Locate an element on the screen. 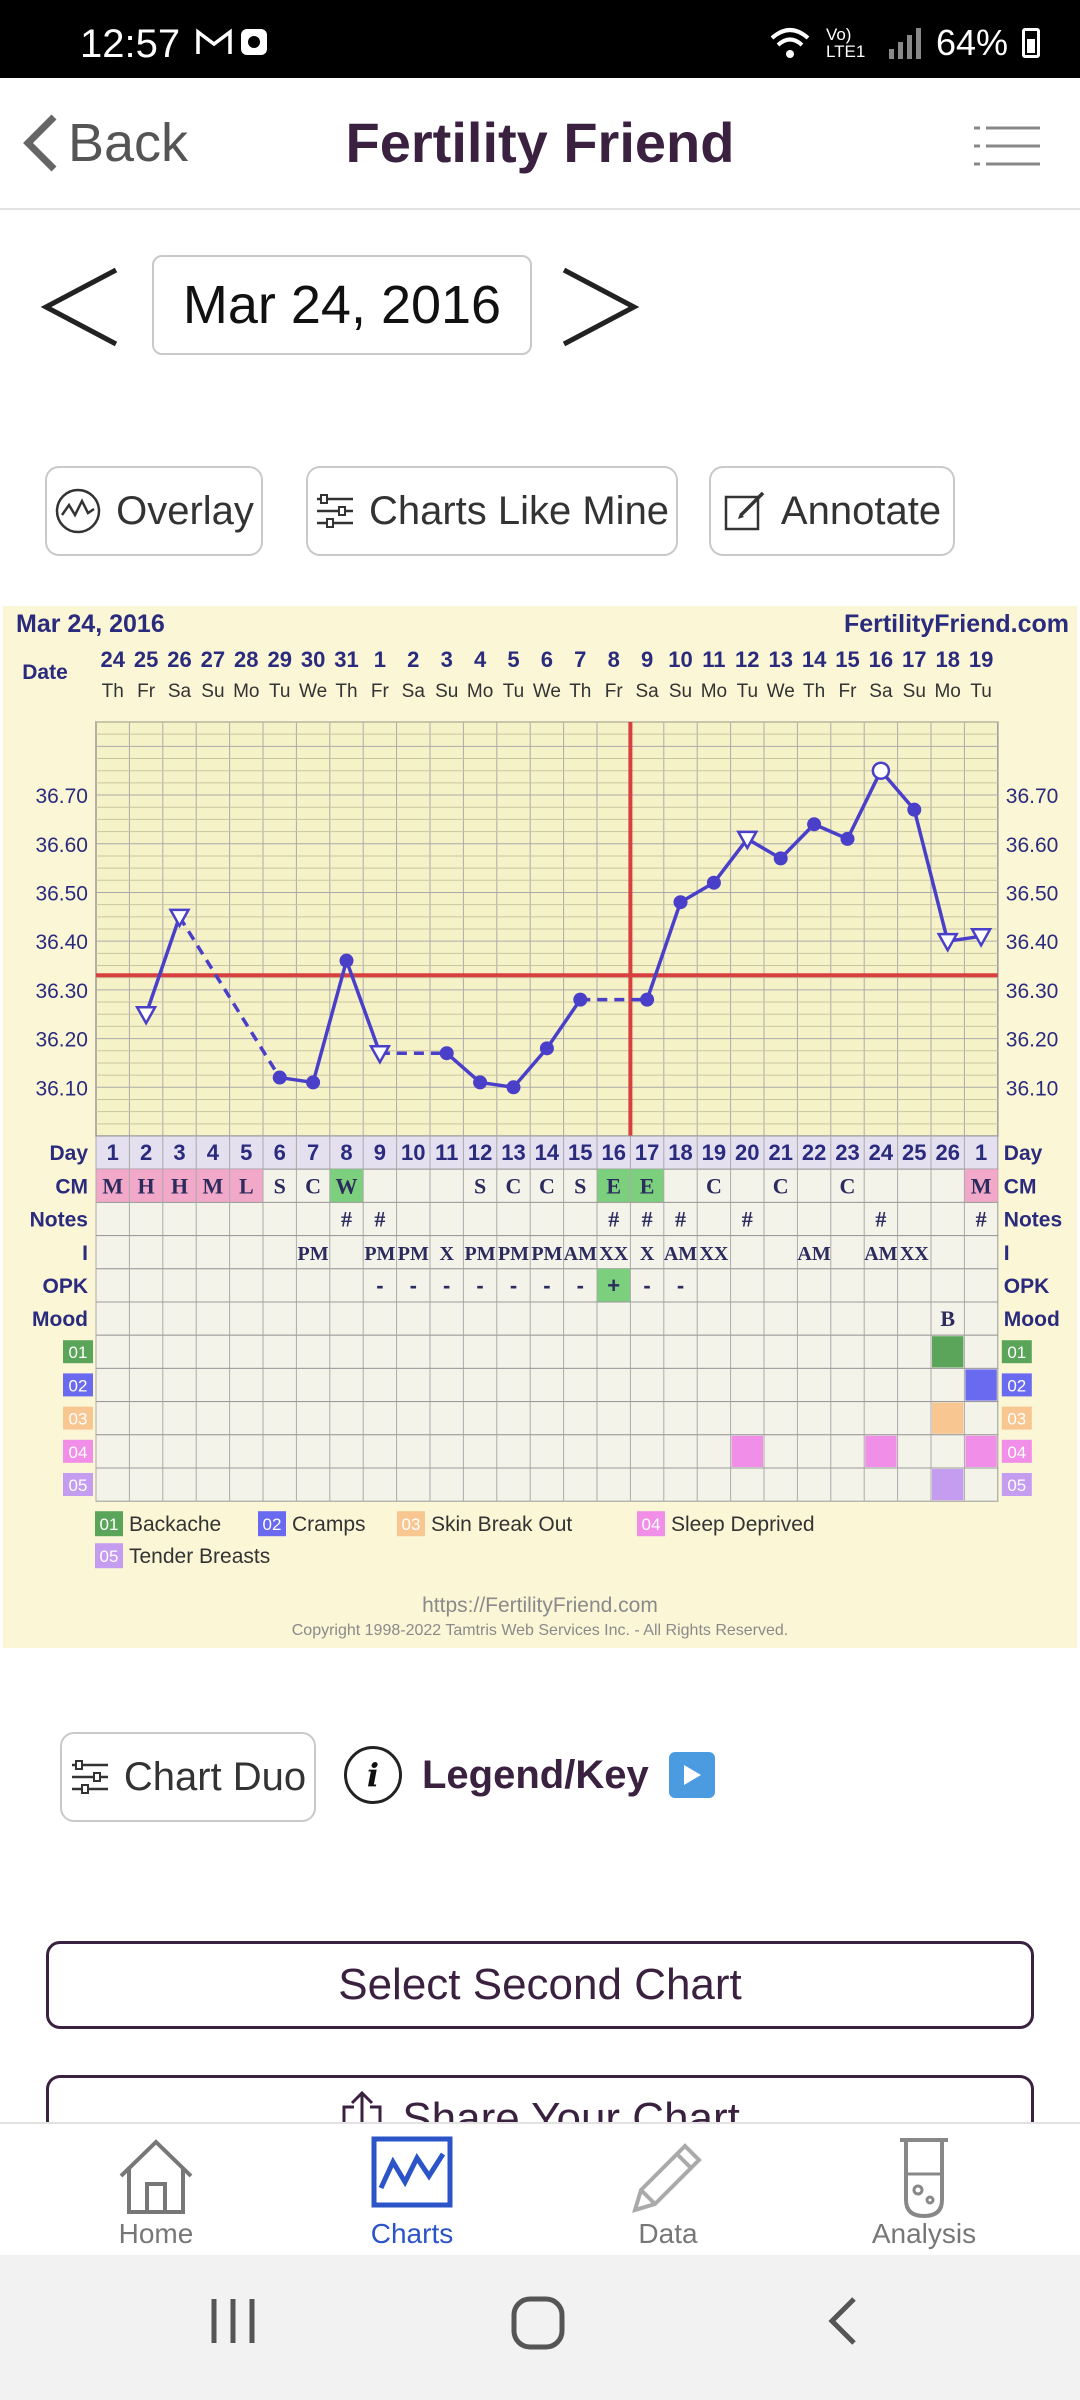 The width and height of the screenshot is (1080, 2400). overlay-button: Overlay is located at coordinates (154, 511).